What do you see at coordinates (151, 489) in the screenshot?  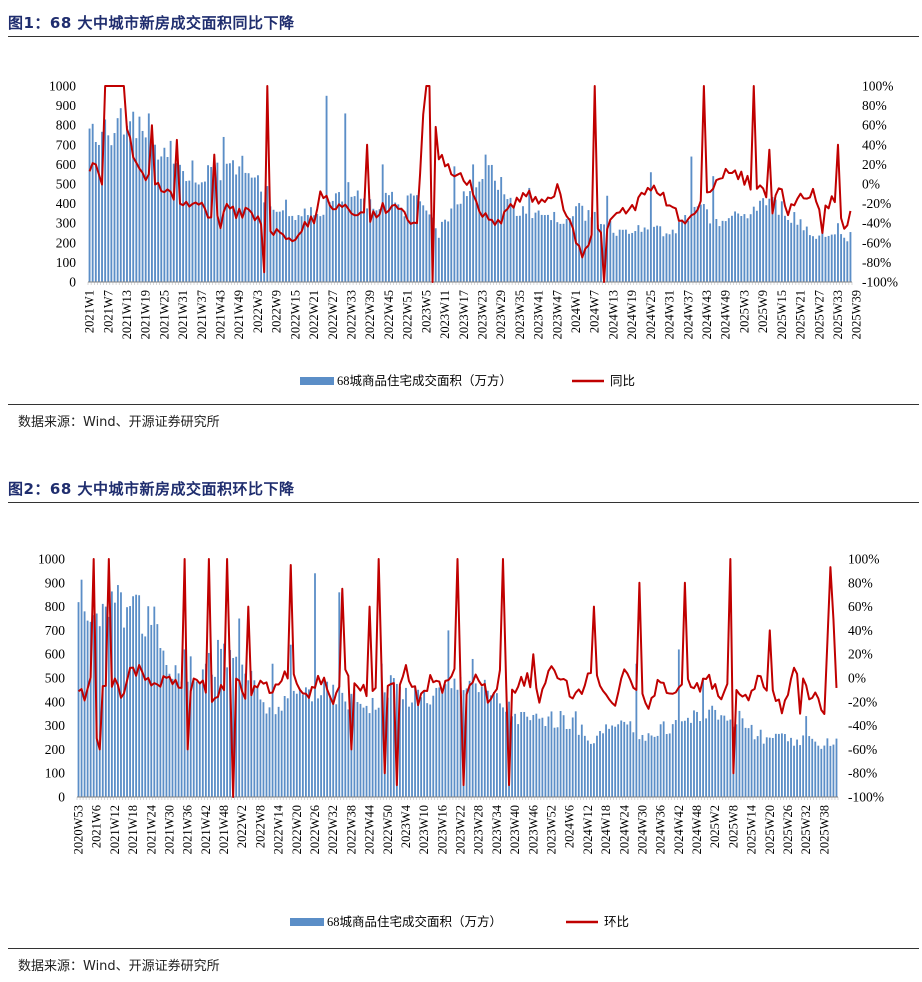 I see `figure-2-title: 图2：68 大中城市新房成交面积环比下降` at bounding box center [151, 489].